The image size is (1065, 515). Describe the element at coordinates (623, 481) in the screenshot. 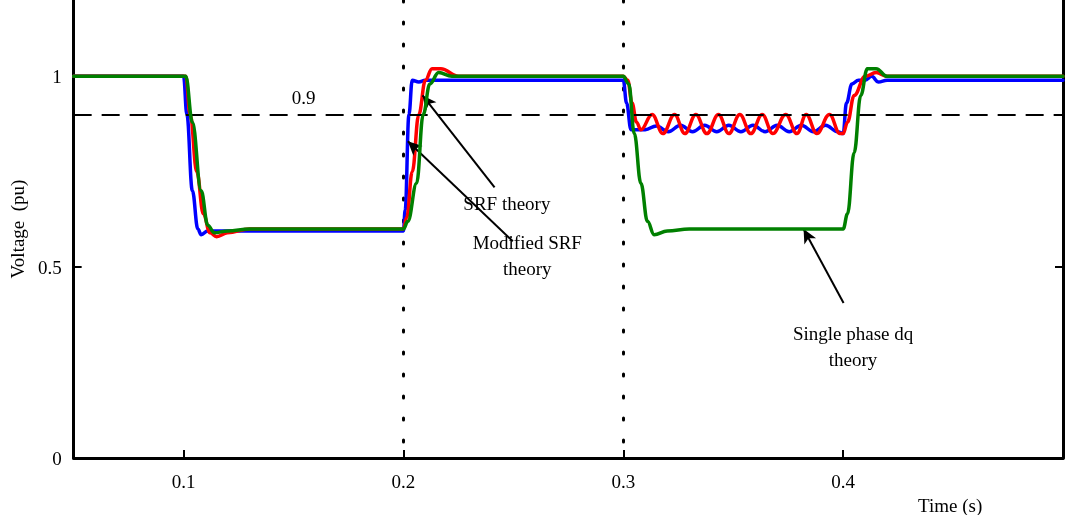

I see `x-tick-label: 0.3` at that location.